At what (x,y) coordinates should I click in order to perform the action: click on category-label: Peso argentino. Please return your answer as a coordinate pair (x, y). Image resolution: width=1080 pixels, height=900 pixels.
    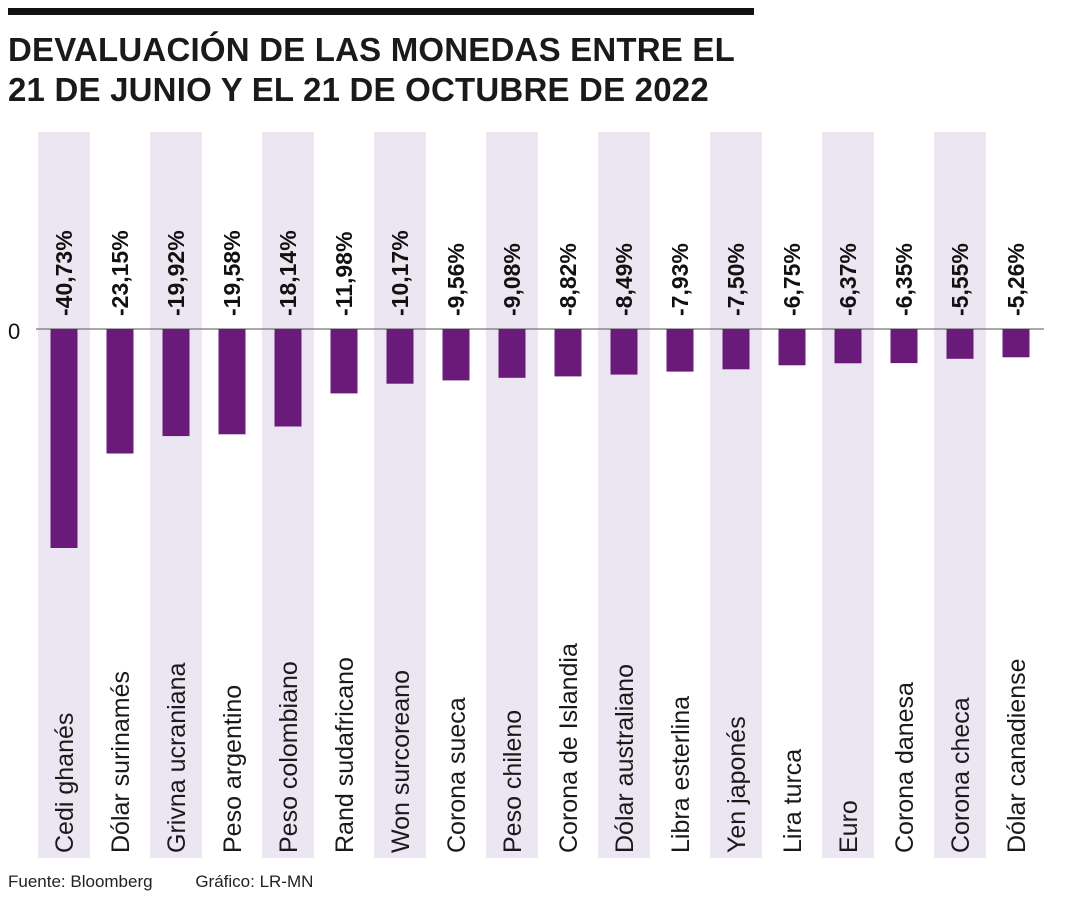
    Looking at the image, I should click on (233, 769).